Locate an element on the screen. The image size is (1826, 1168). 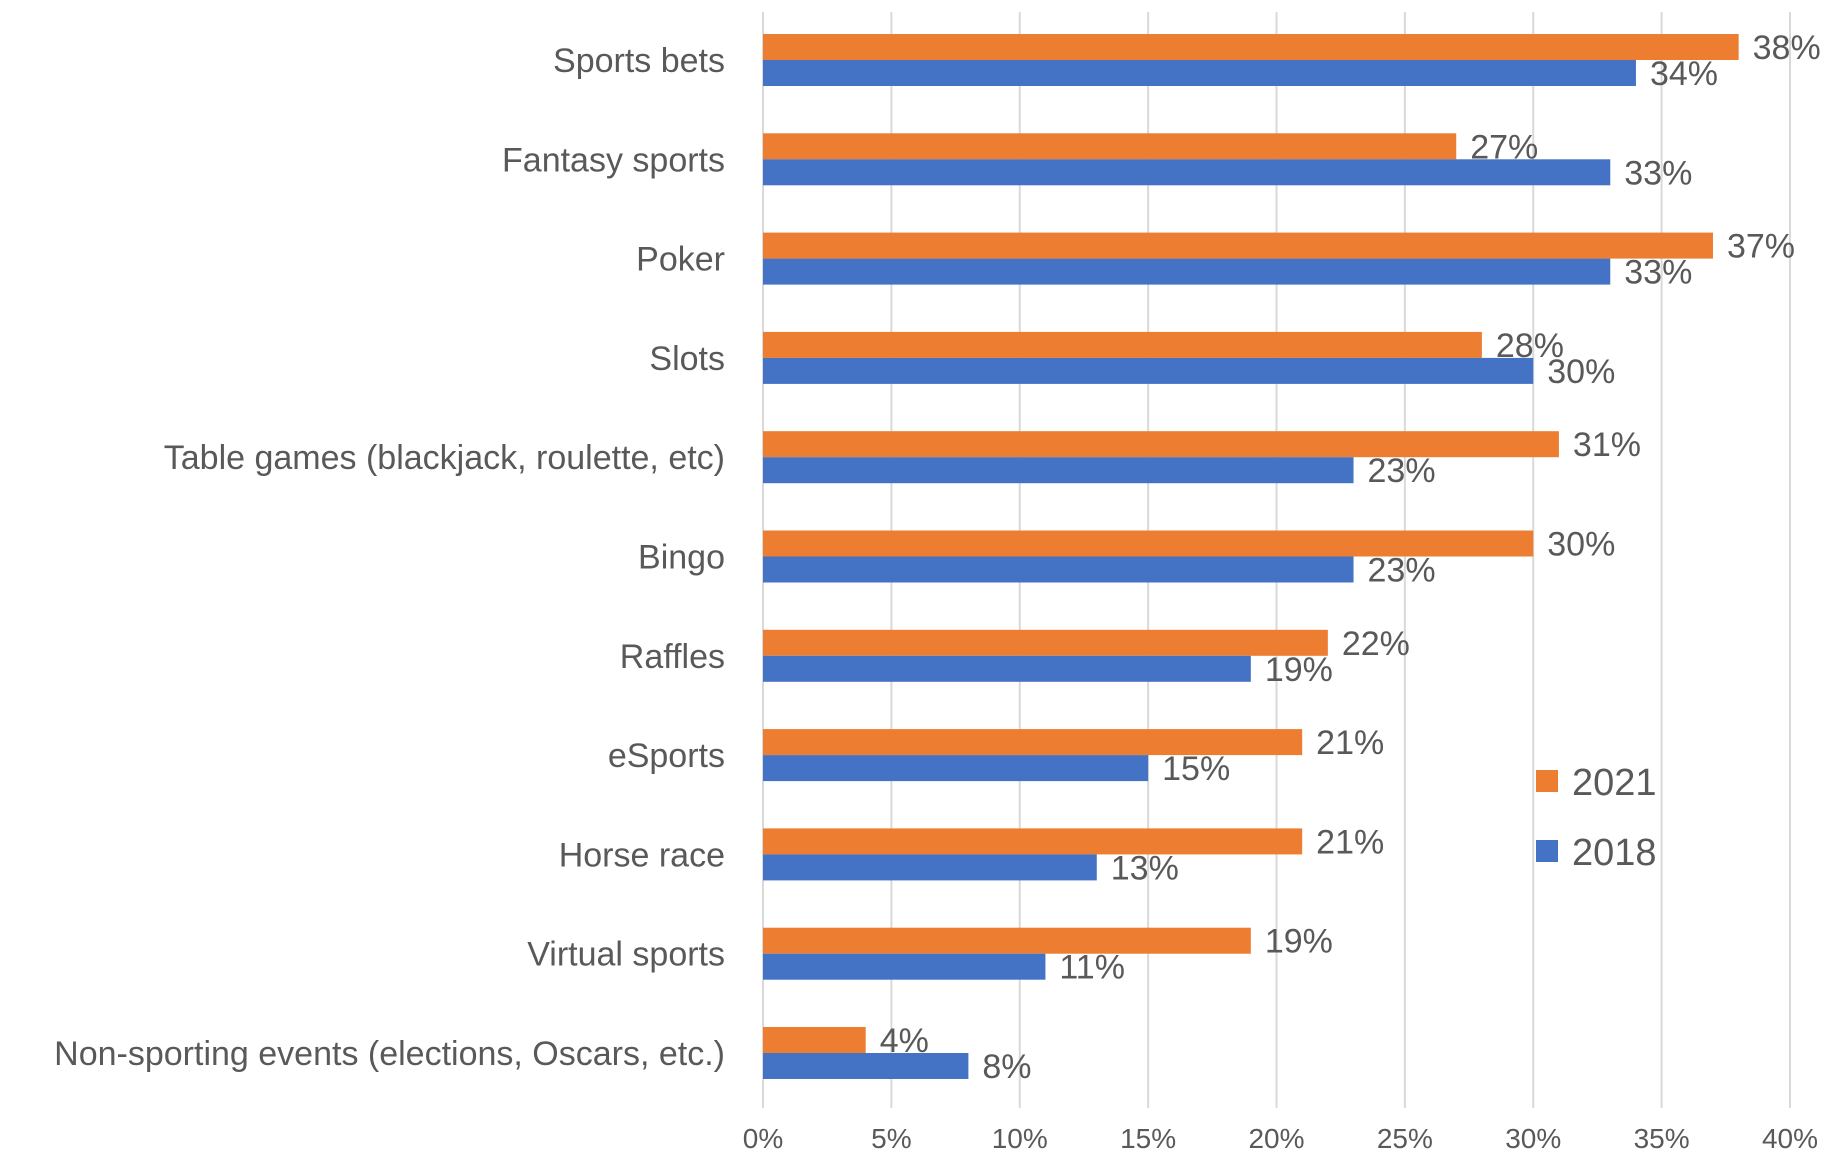
data-label-2018: 30% is located at coordinates (1581, 372).